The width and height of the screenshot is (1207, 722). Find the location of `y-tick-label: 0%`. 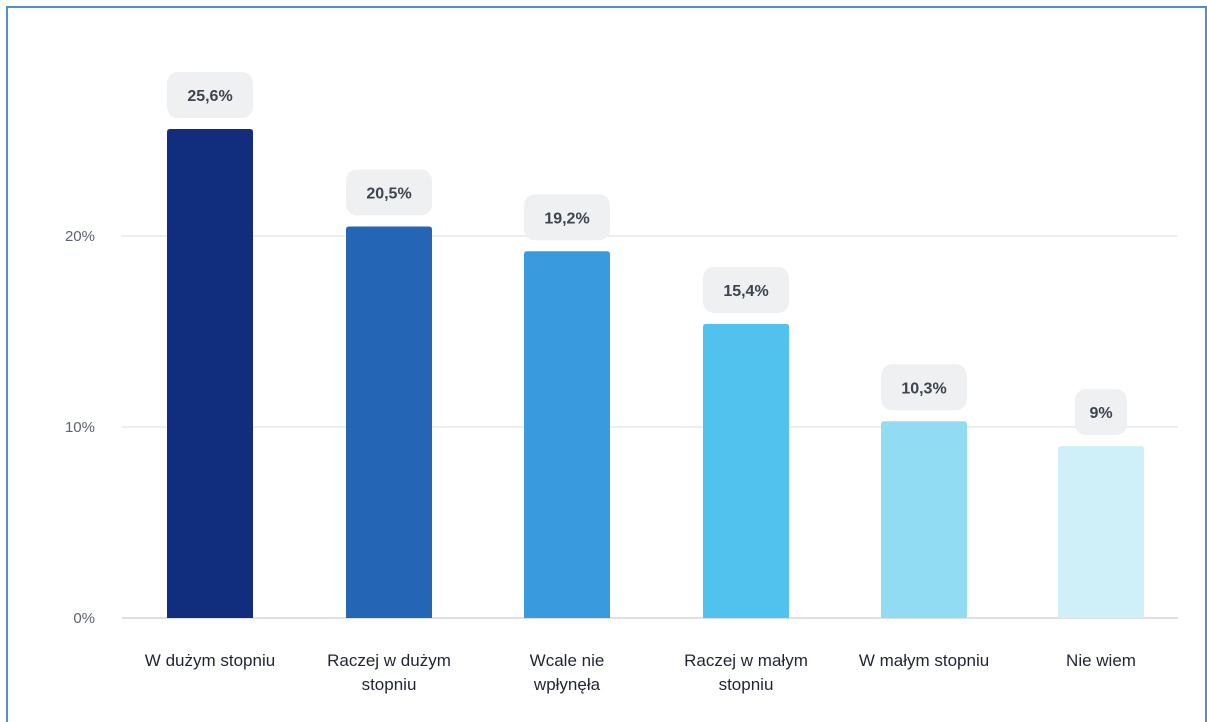

y-tick-label: 0% is located at coordinates (84, 618).